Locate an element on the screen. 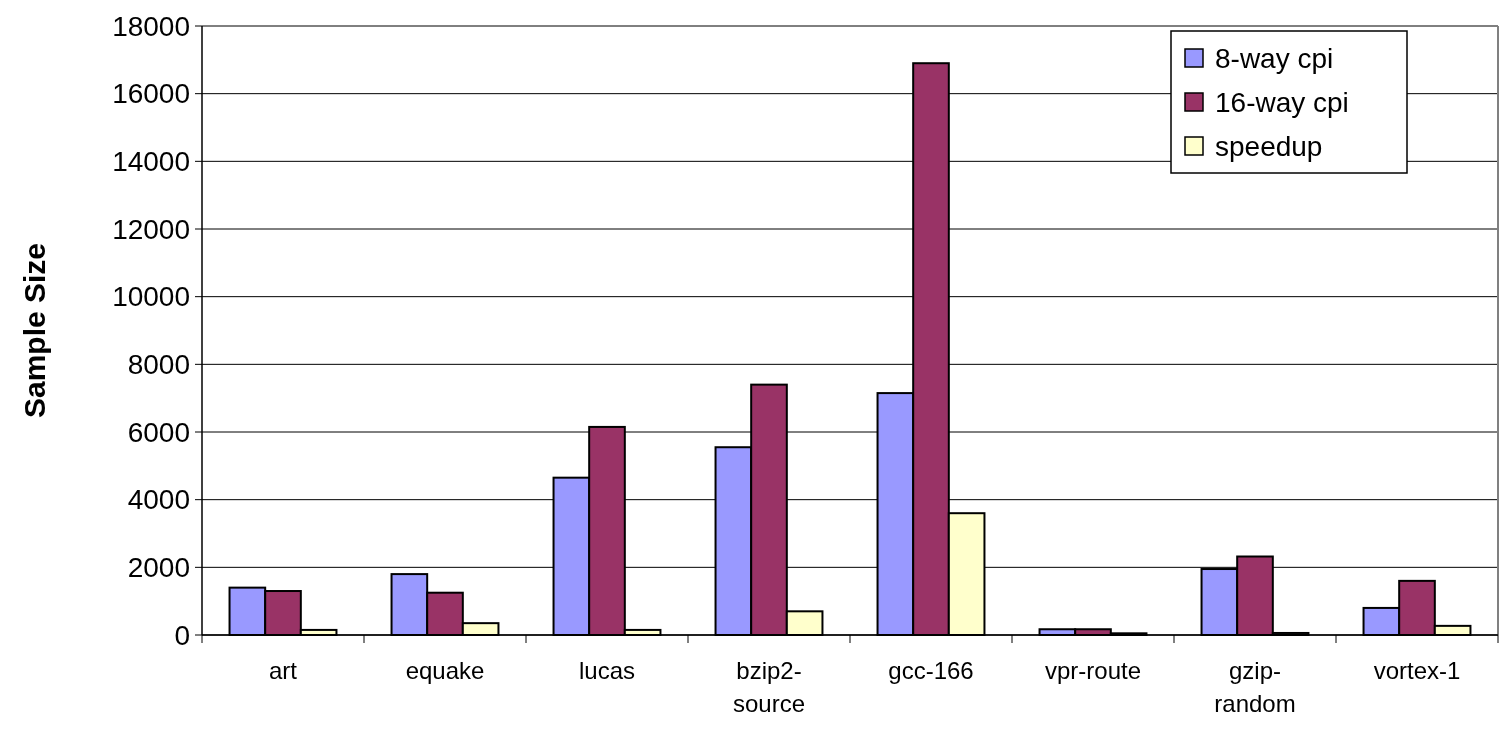 The image size is (1500, 739). y-tick-label: 2000 is located at coordinates (158, 568).